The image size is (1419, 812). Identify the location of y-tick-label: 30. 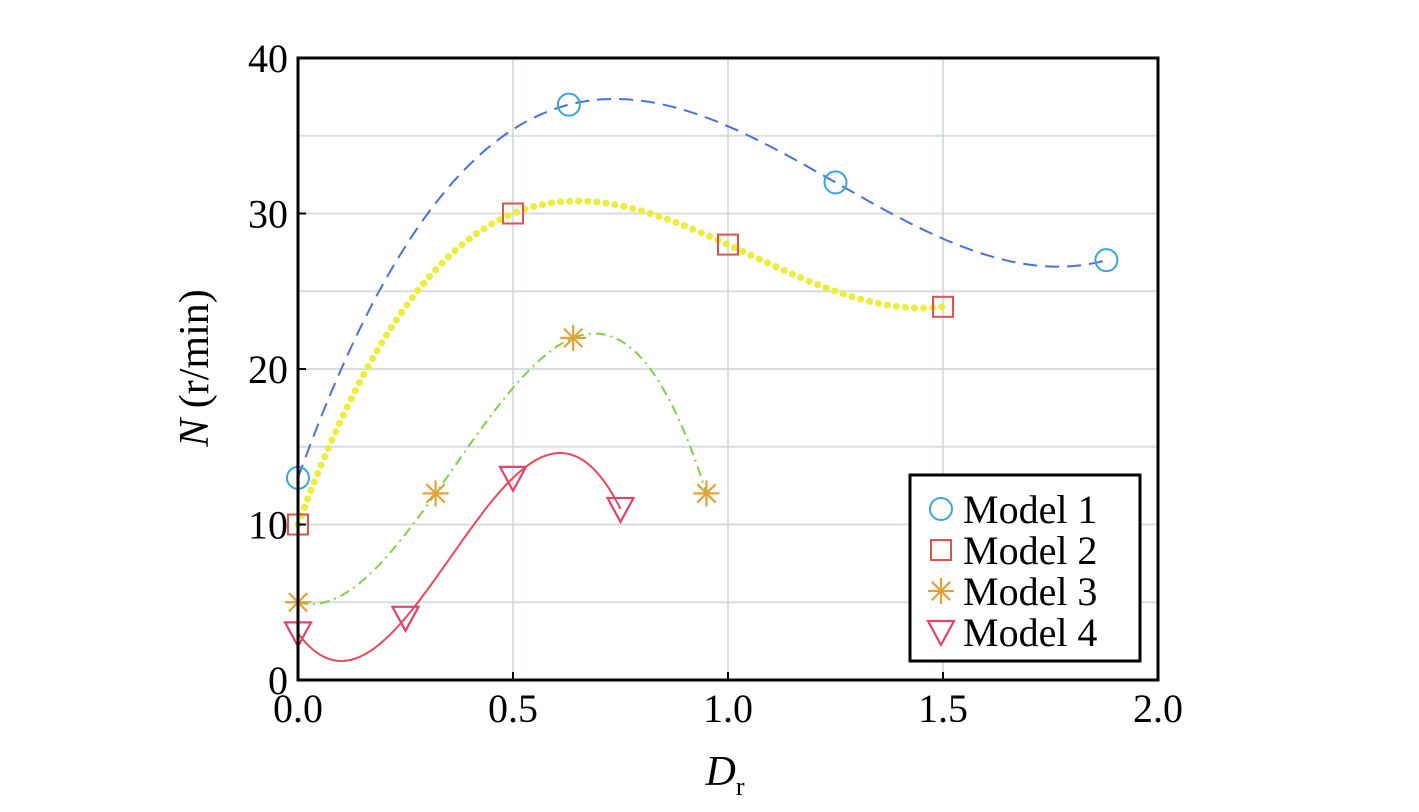
(268, 214).